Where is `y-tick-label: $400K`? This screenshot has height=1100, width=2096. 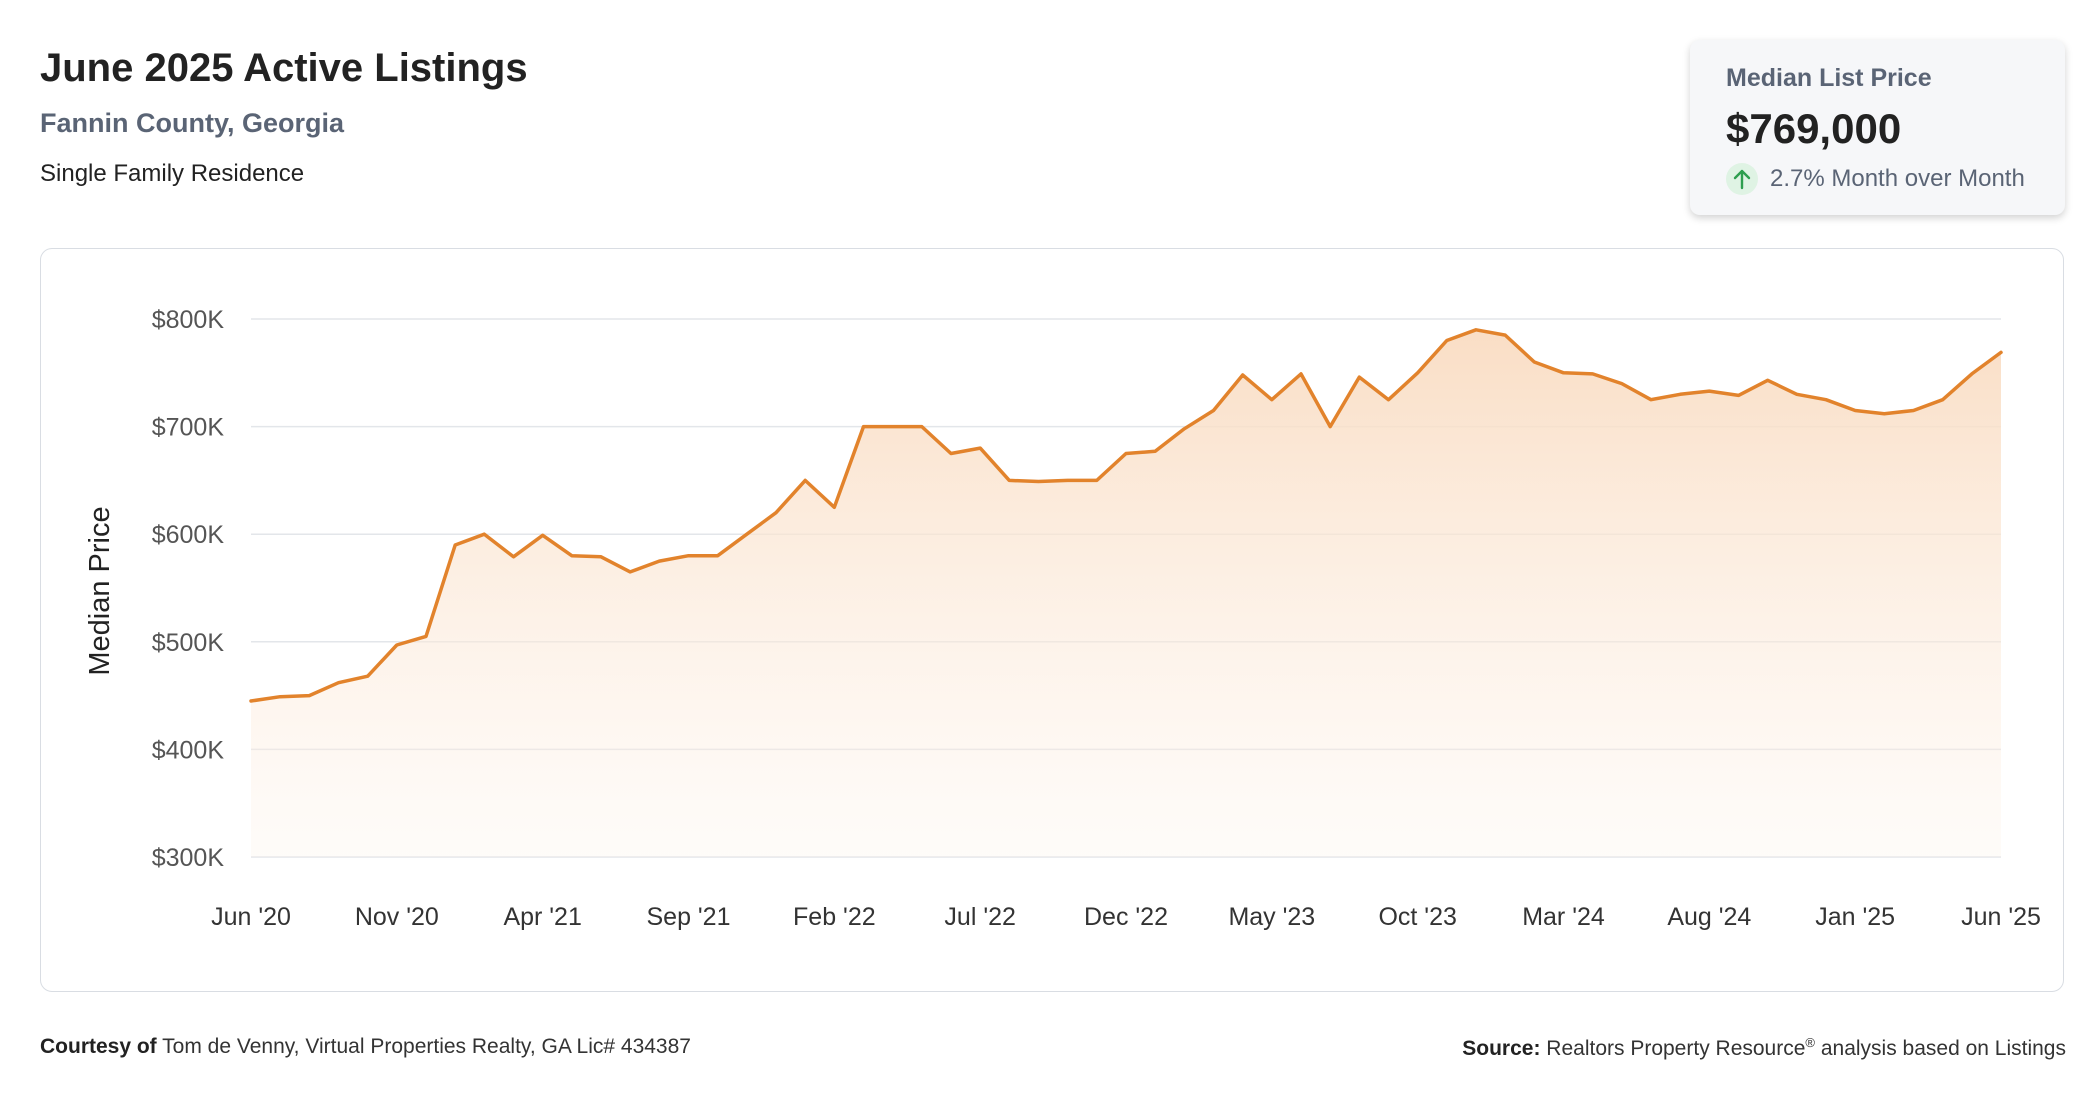
y-tick-label: $400K is located at coordinates (188, 750).